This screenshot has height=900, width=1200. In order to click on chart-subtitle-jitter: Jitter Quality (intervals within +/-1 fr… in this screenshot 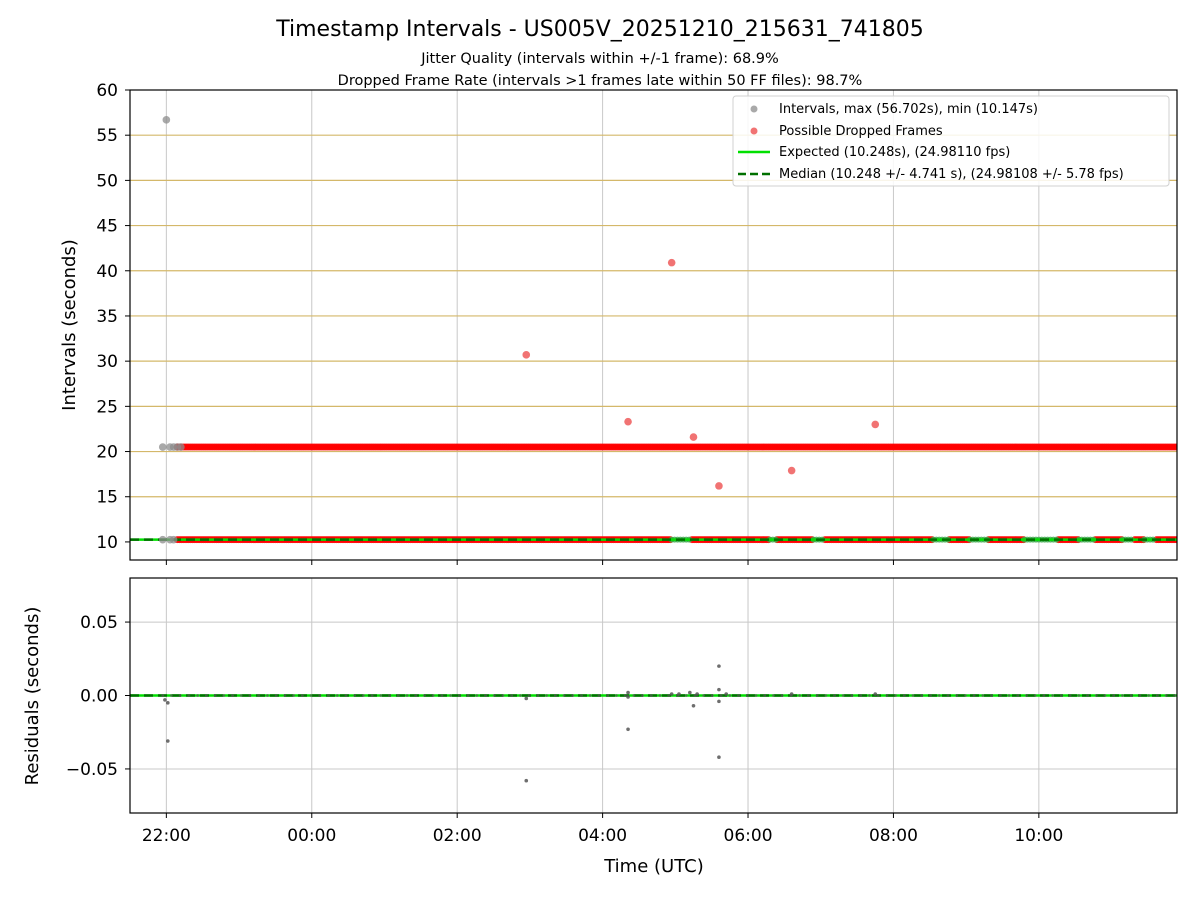, I will do `click(599, 59)`.